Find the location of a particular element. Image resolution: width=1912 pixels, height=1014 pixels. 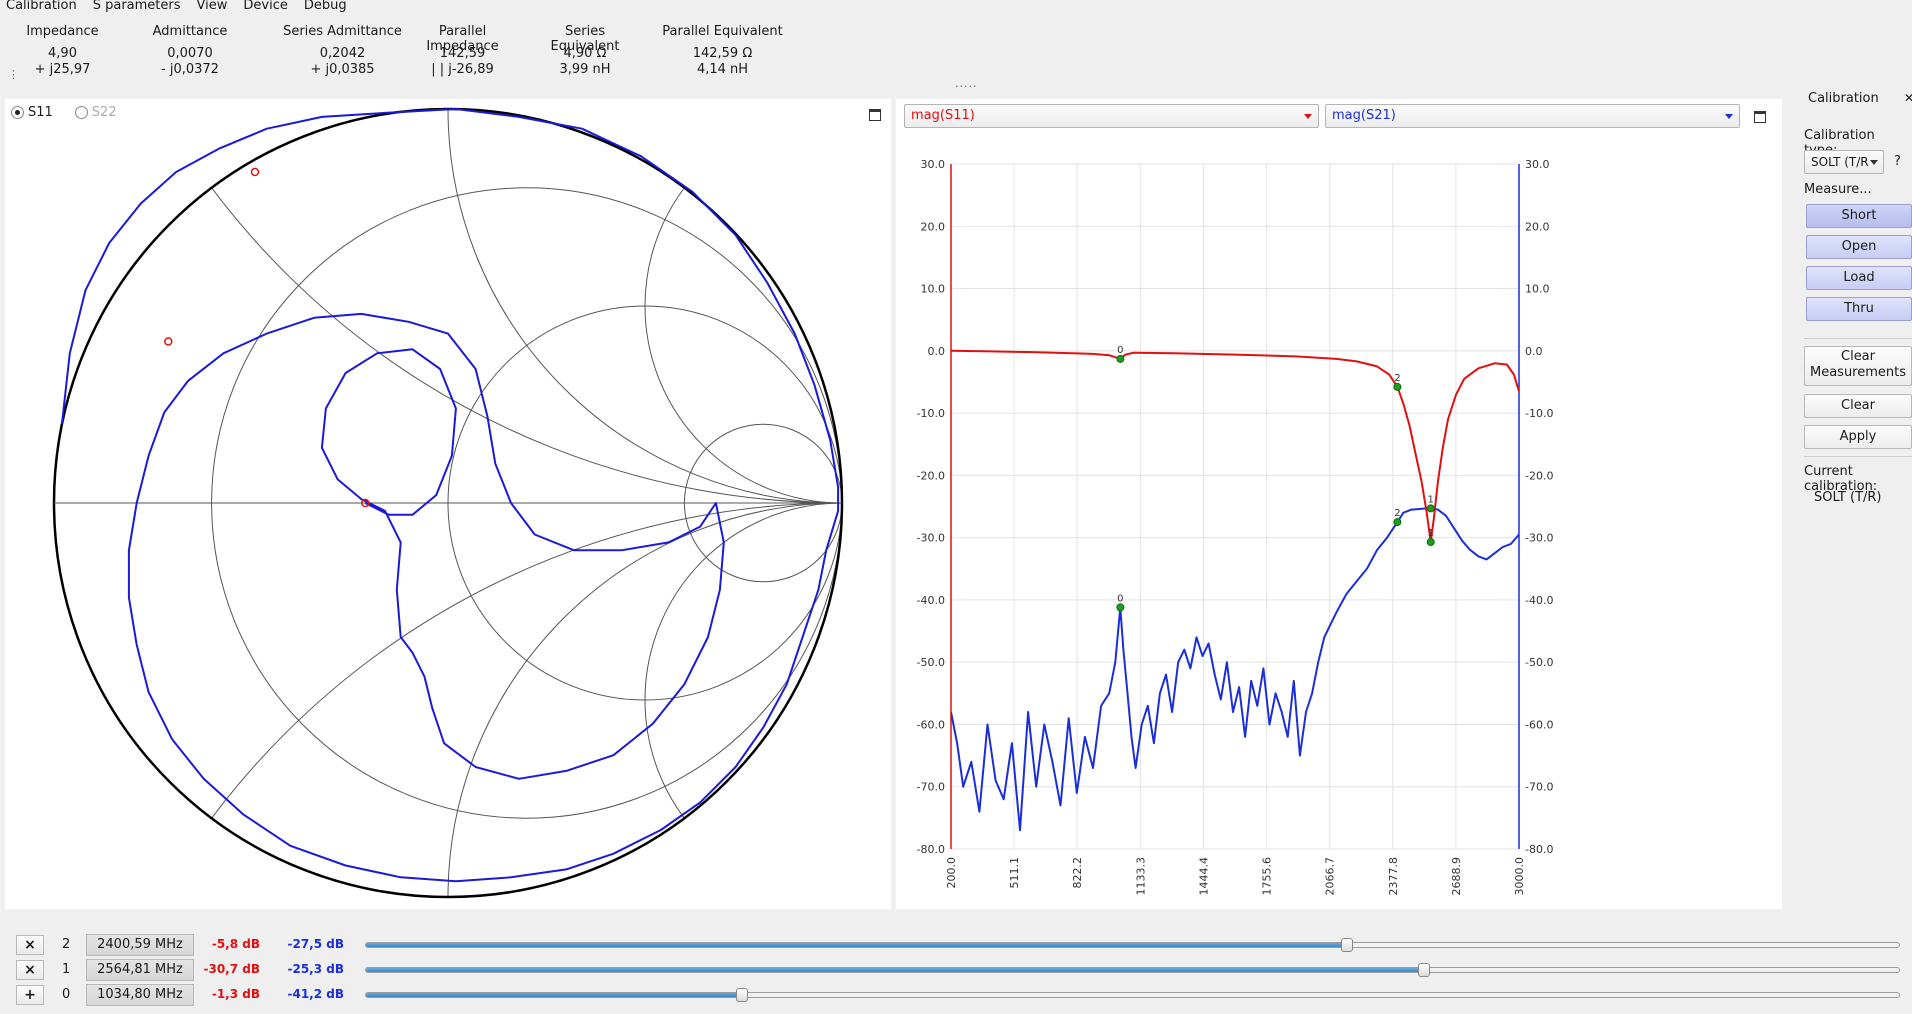

menu-s-parameters: S parameters is located at coordinates (136, 6).